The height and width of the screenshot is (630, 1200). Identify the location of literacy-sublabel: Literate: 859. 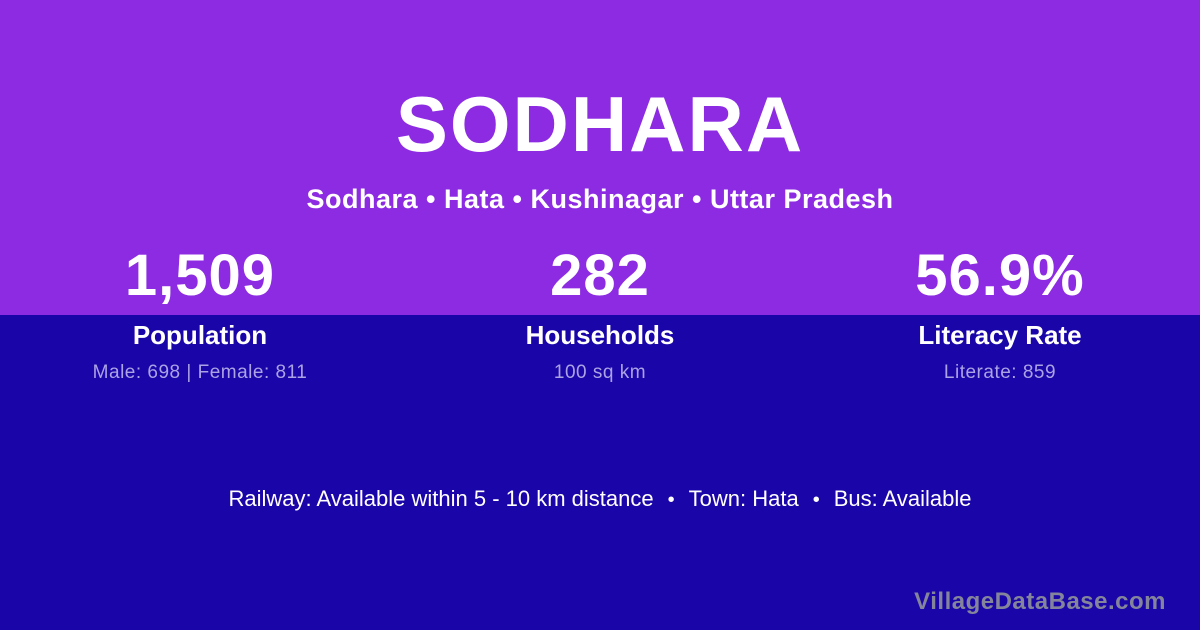
(1000, 372).